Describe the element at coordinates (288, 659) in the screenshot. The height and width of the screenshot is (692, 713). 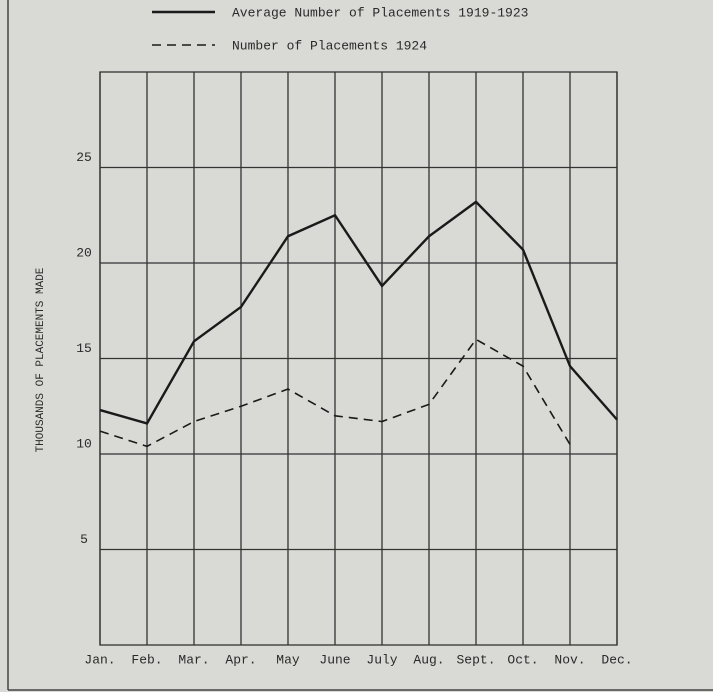
I see `x-tick-label: May` at that location.